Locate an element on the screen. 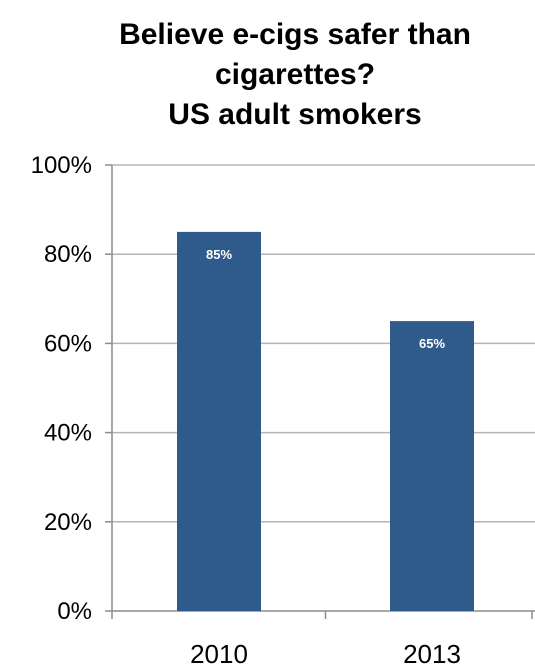 This screenshot has height=669, width=535. y-tick-label: 60% is located at coordinates (68, 343).